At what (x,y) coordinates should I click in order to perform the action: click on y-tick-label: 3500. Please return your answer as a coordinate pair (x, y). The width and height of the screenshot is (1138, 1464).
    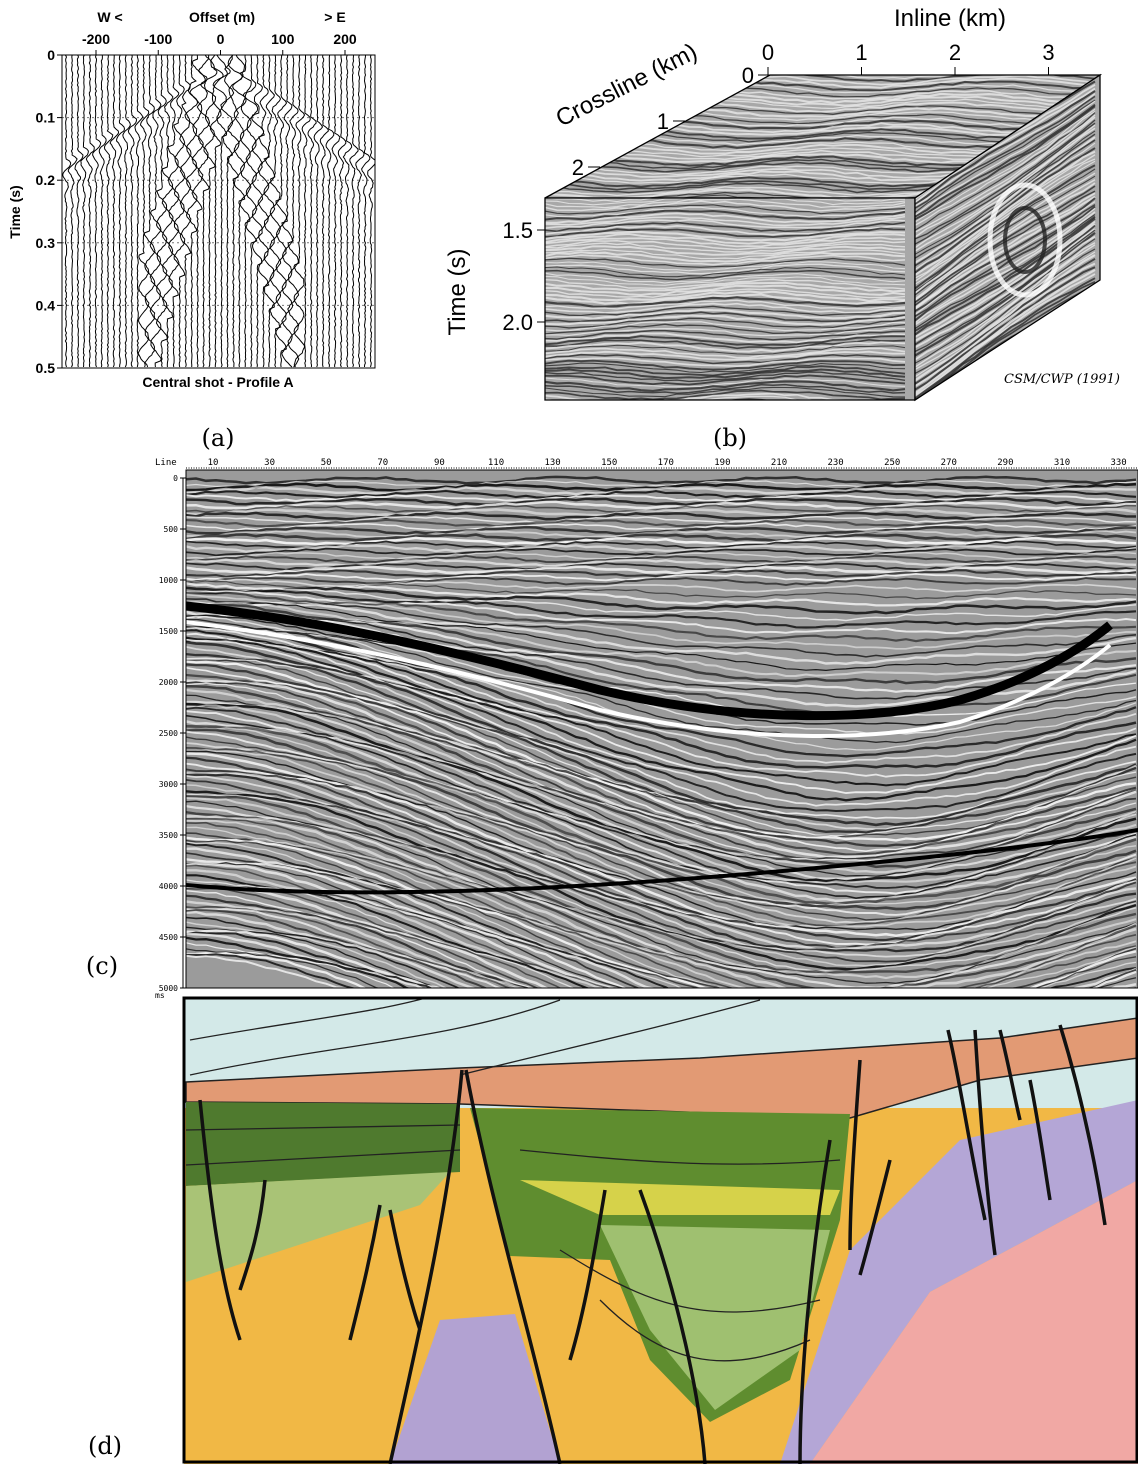
    Looking at the image, I should click on (168, 835).